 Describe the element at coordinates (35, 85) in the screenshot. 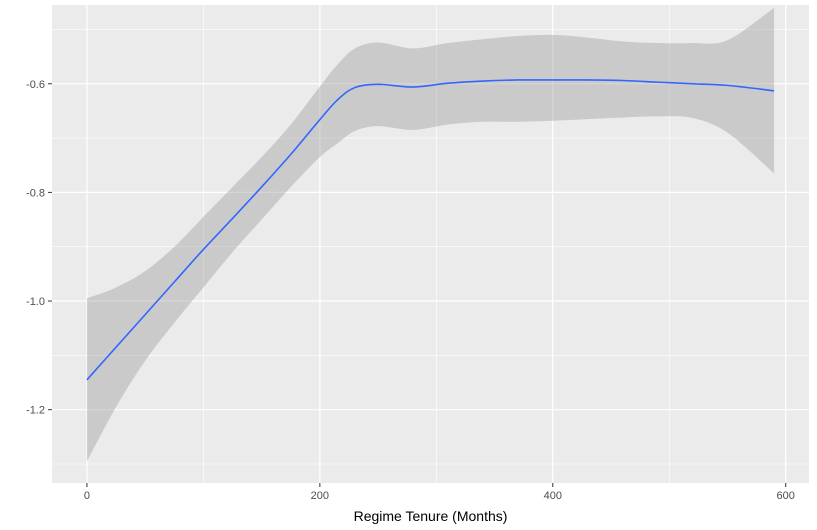

I see `y-tick-label: -0.6` at that location.